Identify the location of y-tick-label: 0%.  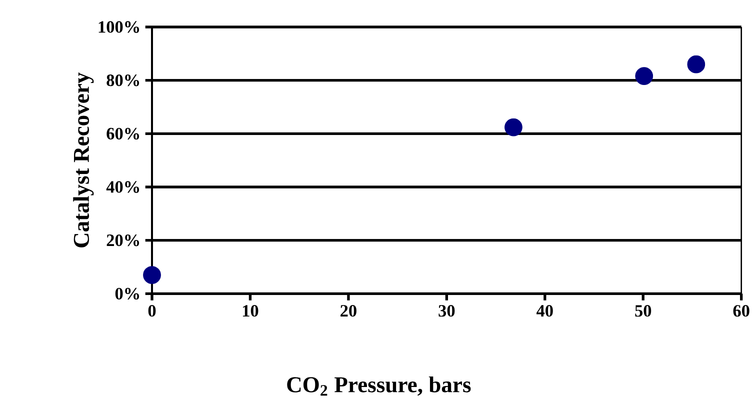
(127, 294).